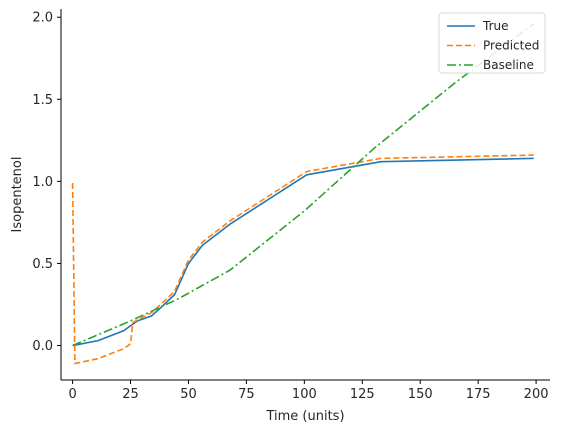  I want to click on y-tick-label: 1.0, so click(42, 182).